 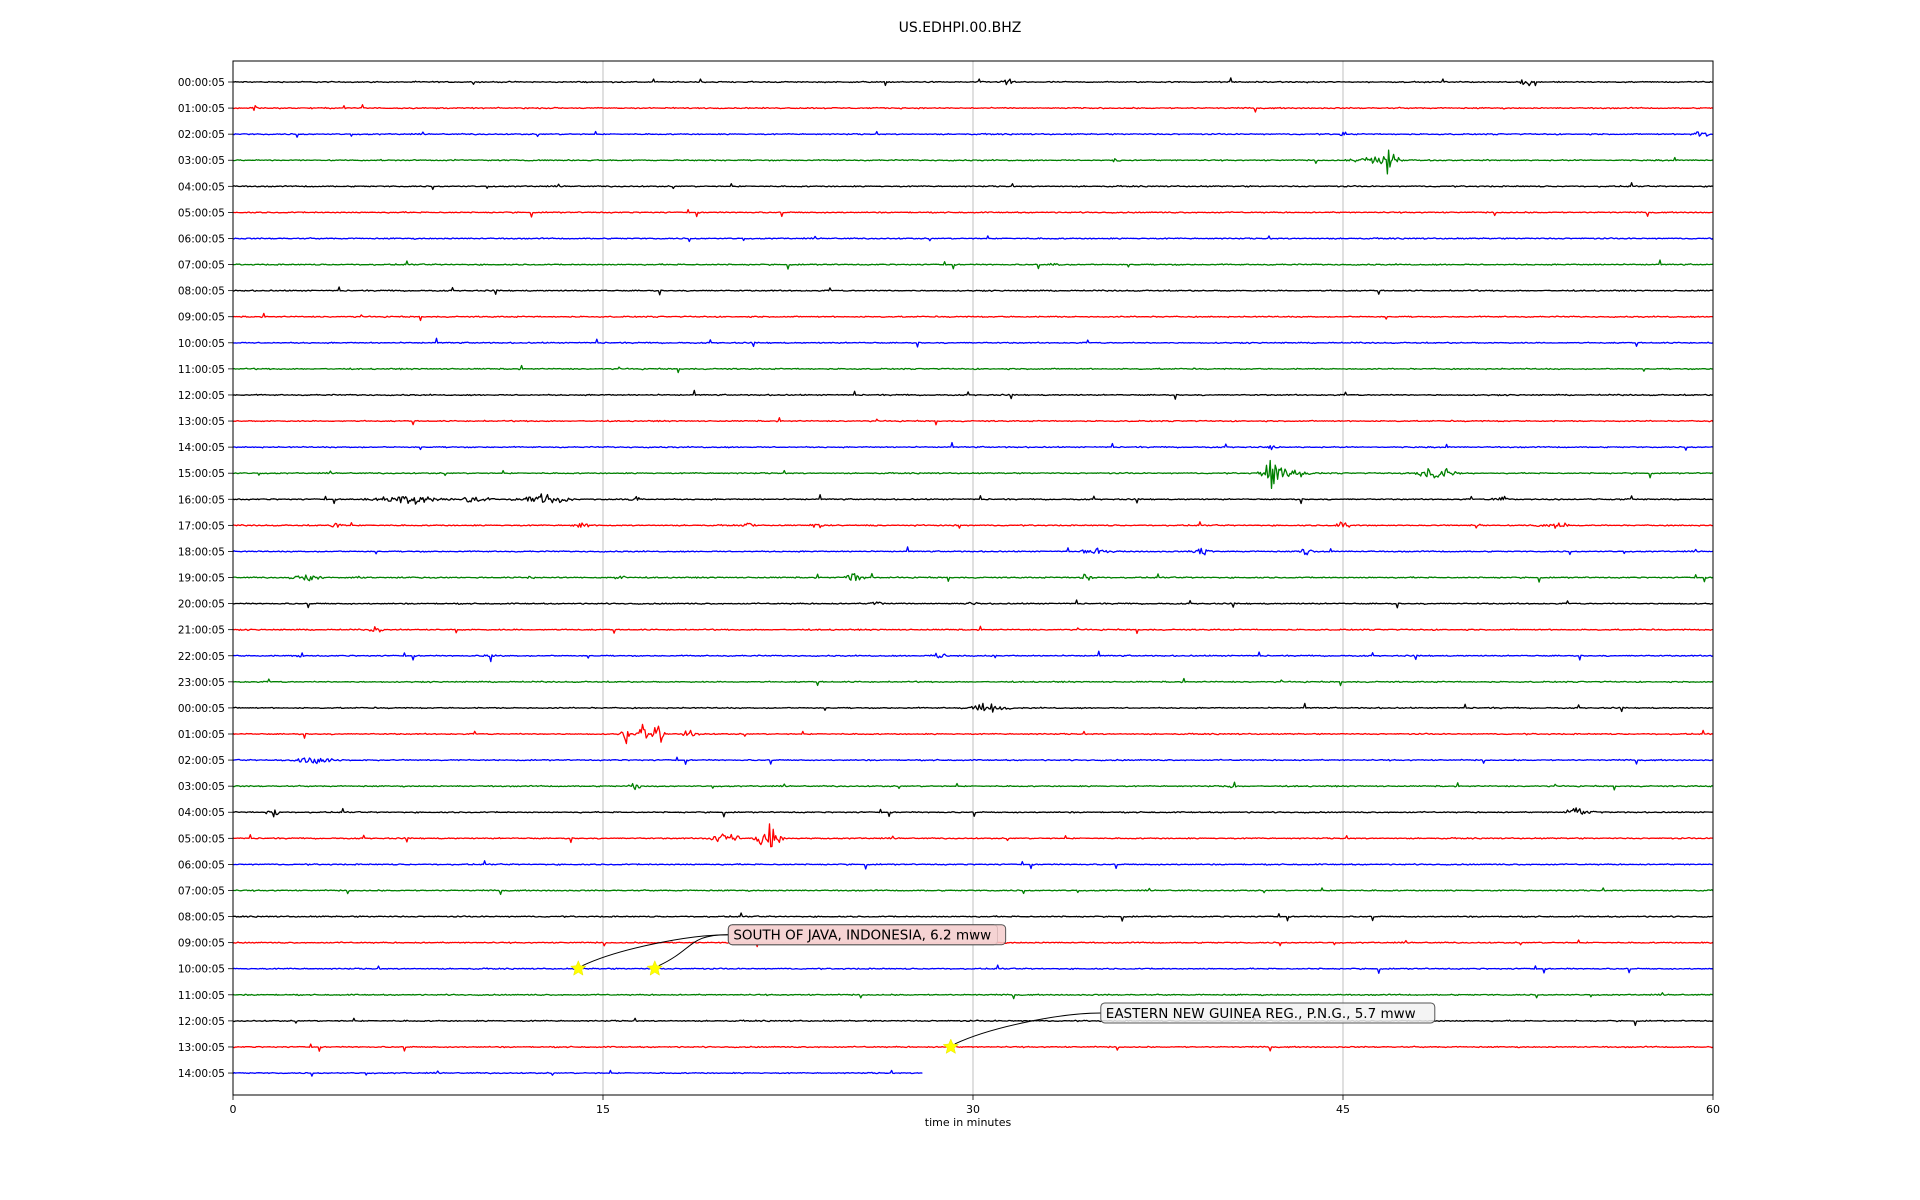 What do you see at coordinates (233, 1109) in the screenshot?
I see `x-tick-label: 0` at bounding box center [233, 1109].